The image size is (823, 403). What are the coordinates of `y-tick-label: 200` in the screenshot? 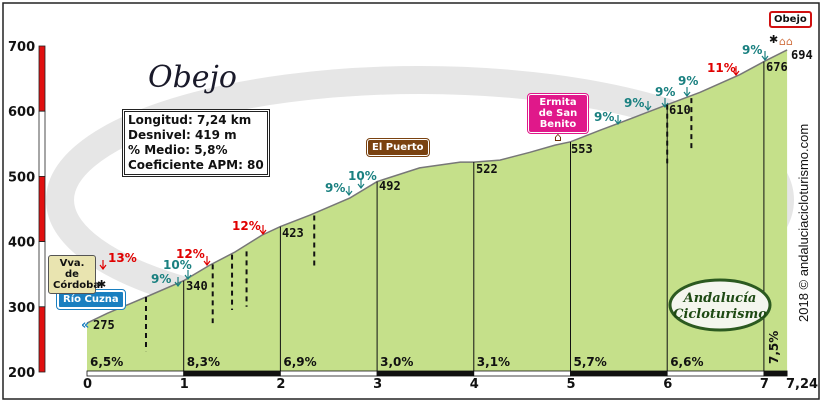 It's located at (21, 373).